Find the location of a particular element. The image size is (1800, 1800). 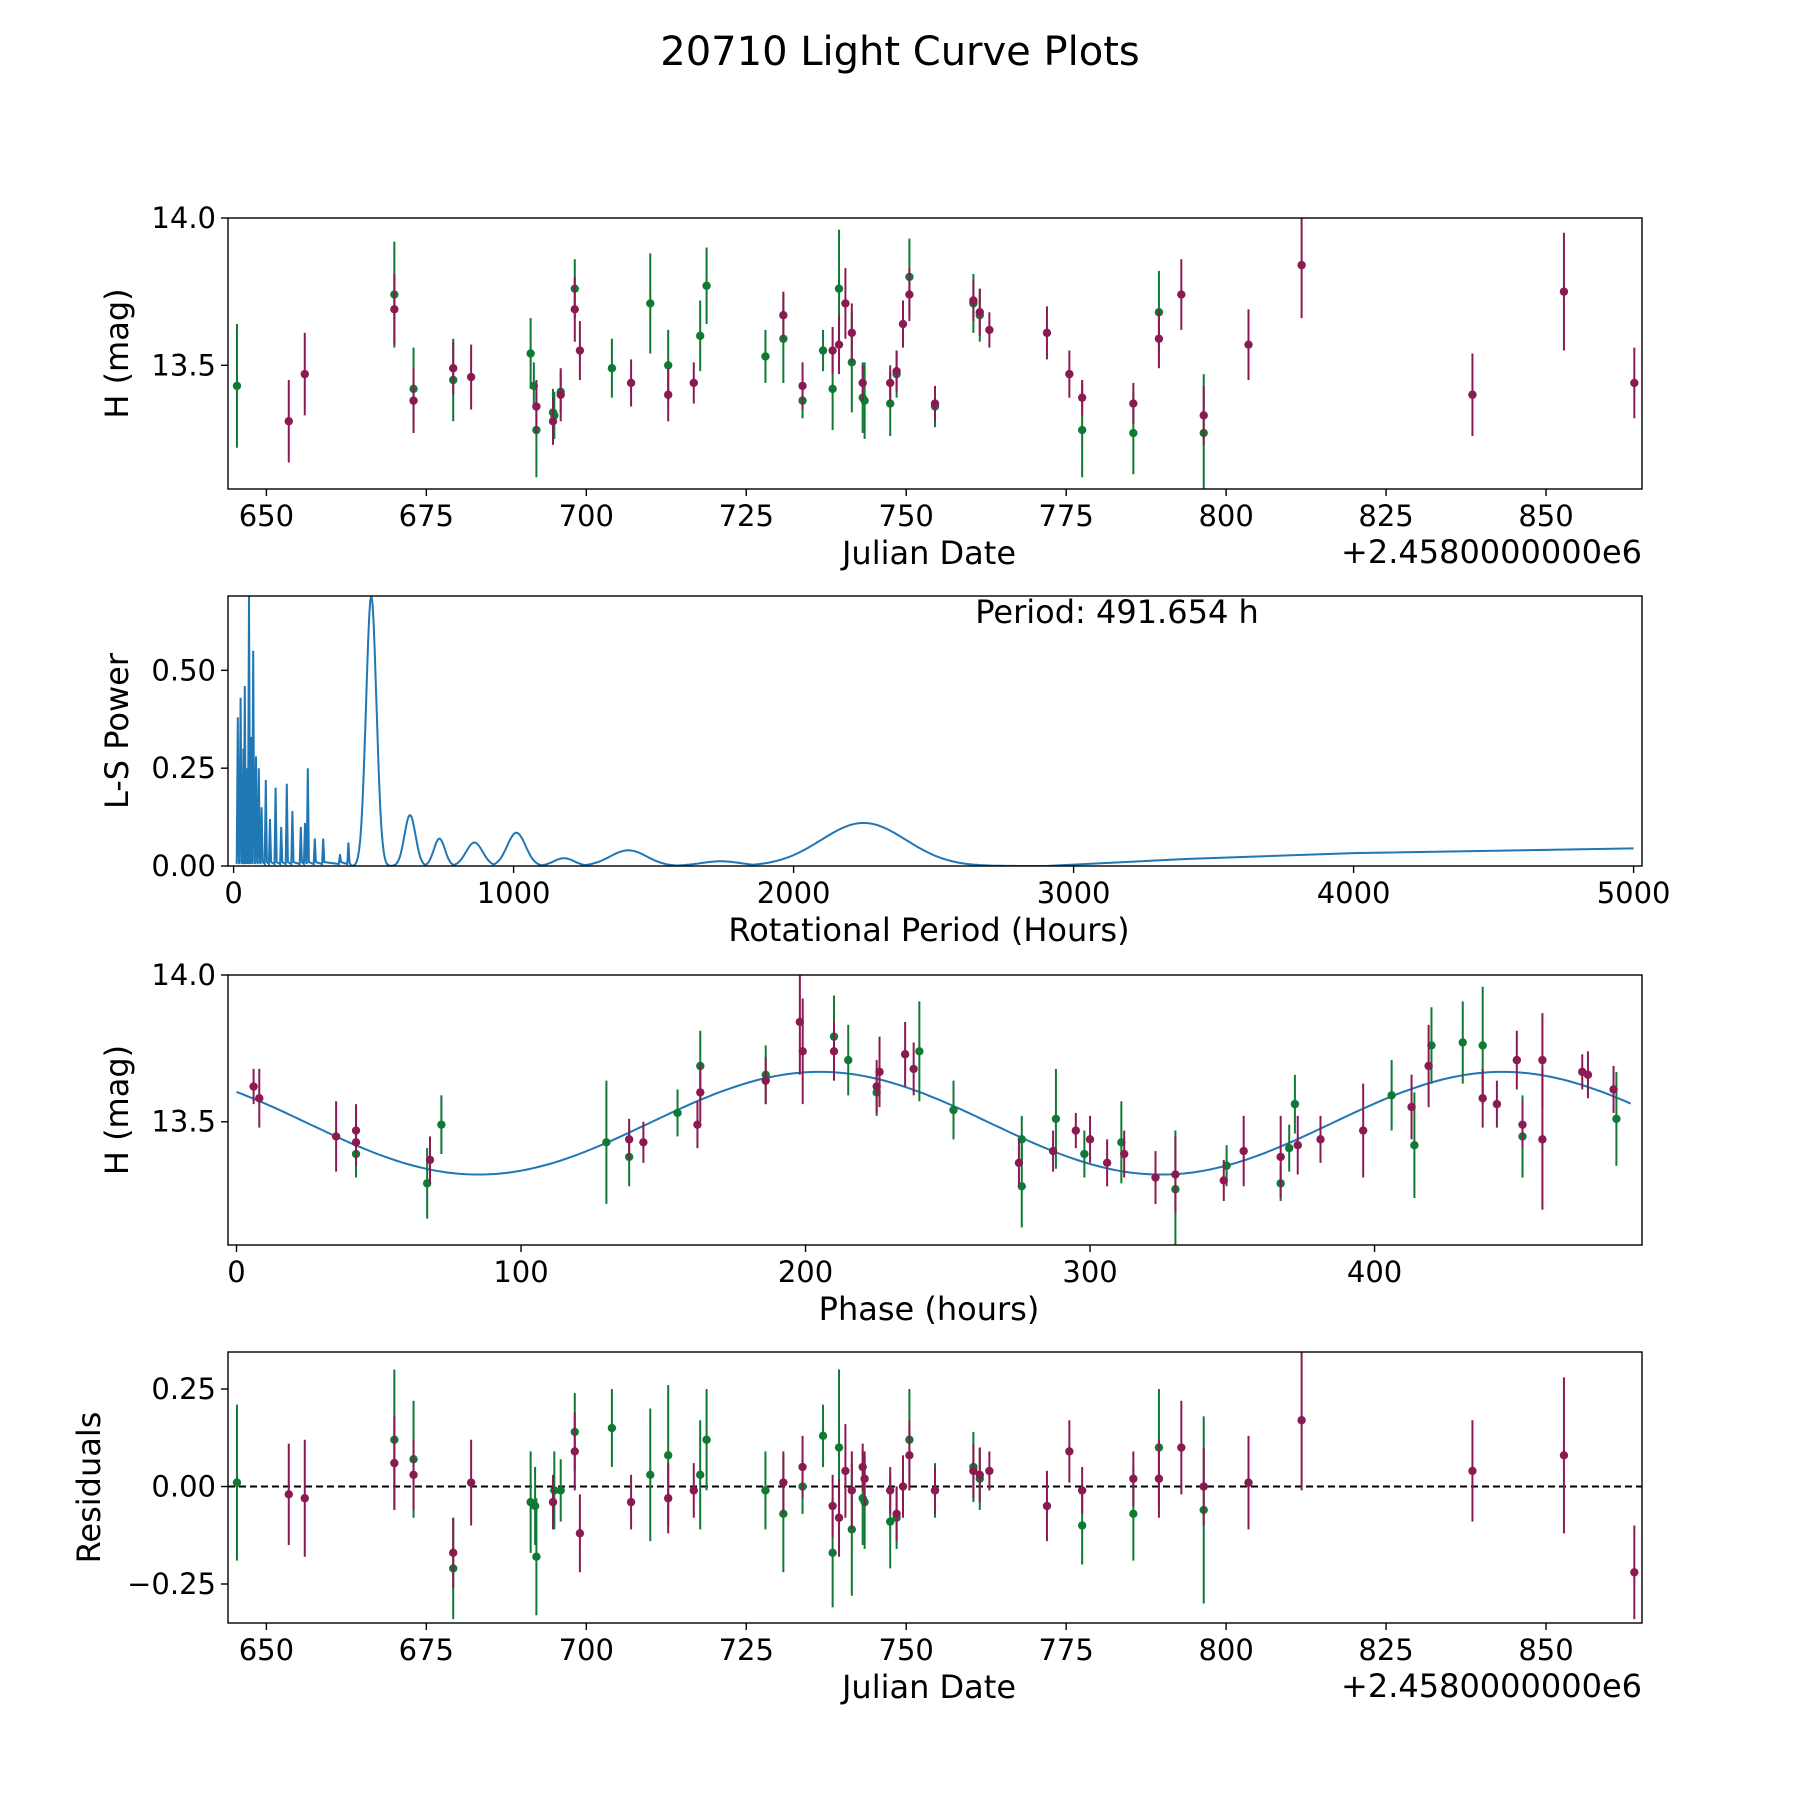

x-tick-label: 800 is located at coordinates (1225, 516).